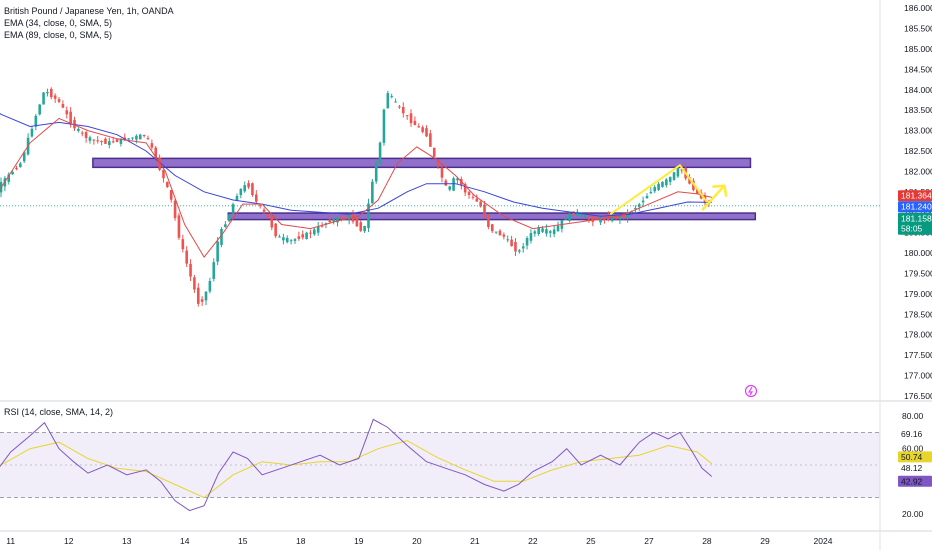 This screenshot has height=555, width=932. I want to click on rsi-badge-rsi-bg, so click(915, 481).